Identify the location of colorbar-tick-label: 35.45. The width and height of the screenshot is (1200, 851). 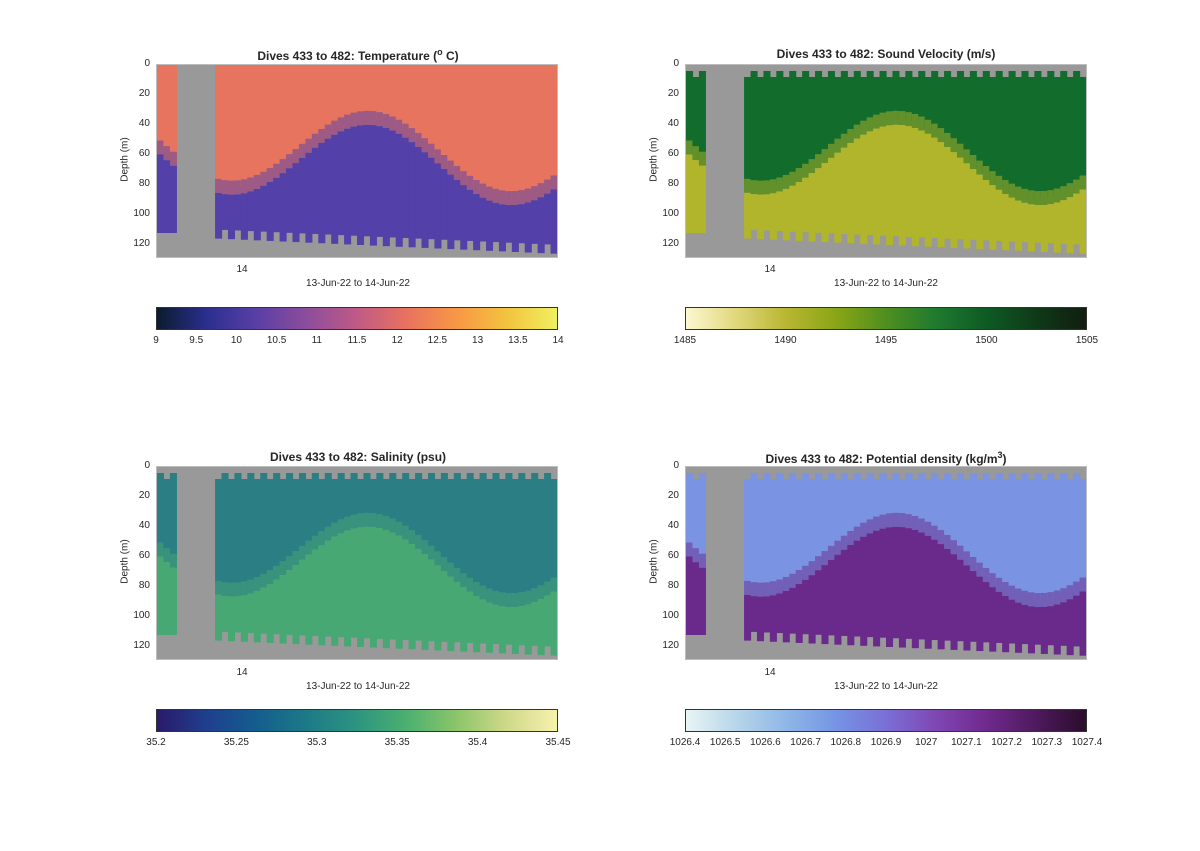
(558, 742).